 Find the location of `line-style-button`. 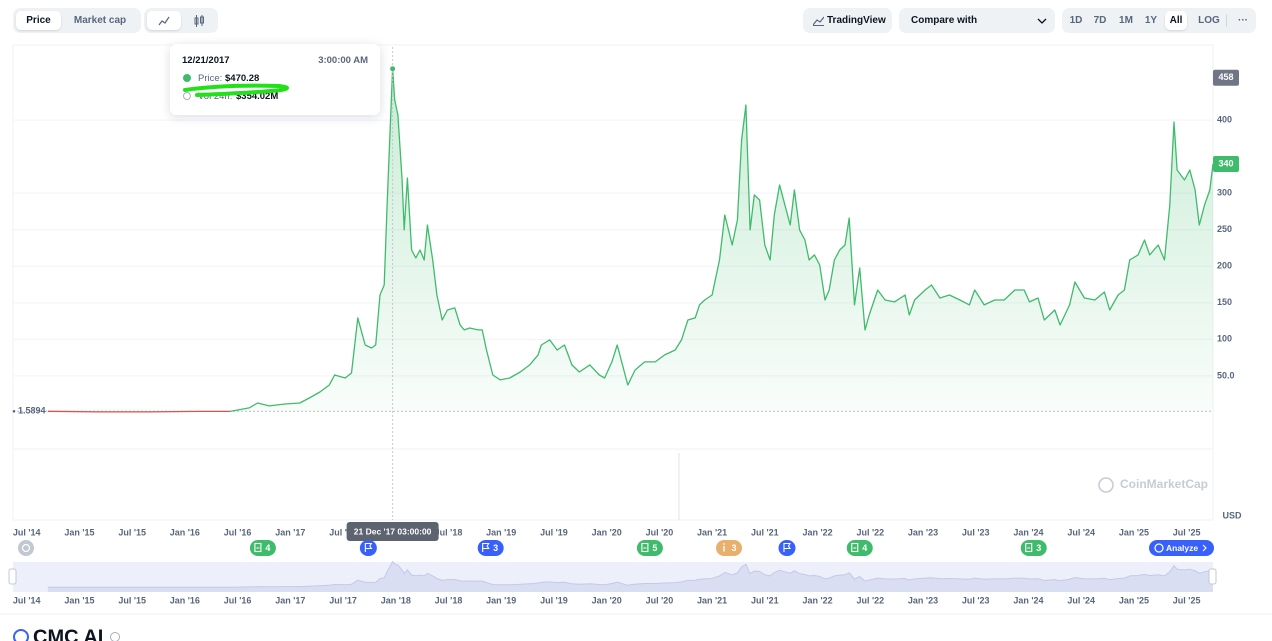

line-style-button is located at coordinates (164, 20).